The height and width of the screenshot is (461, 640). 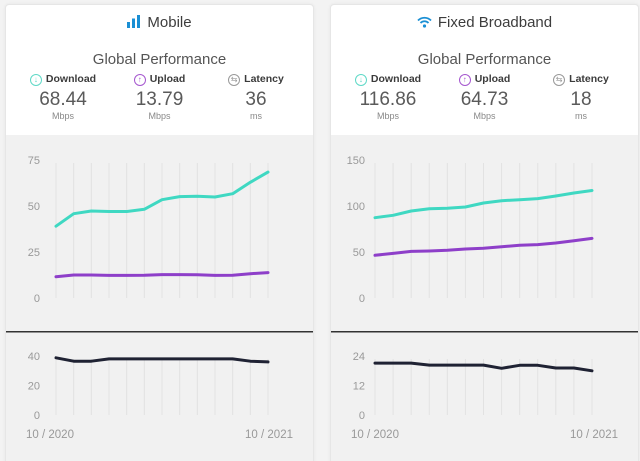 I want to click on y-tick-label: 12, so click(x=359, y=387).